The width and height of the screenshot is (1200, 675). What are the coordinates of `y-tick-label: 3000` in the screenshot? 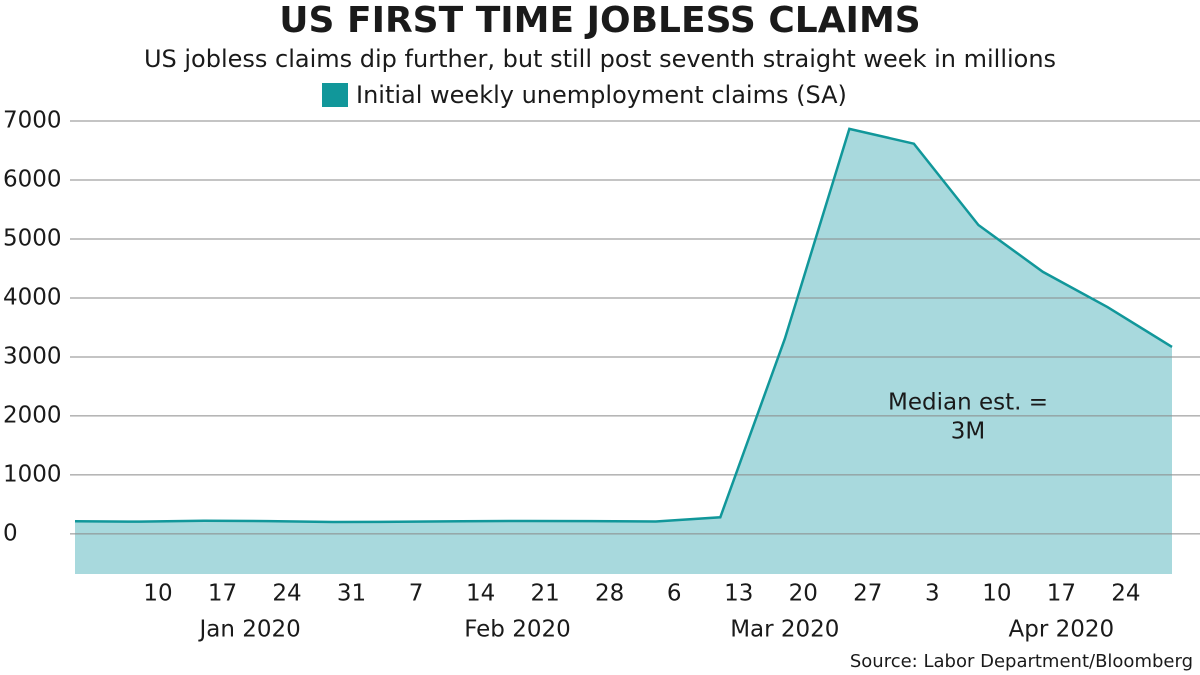 It's located at (32, 356).